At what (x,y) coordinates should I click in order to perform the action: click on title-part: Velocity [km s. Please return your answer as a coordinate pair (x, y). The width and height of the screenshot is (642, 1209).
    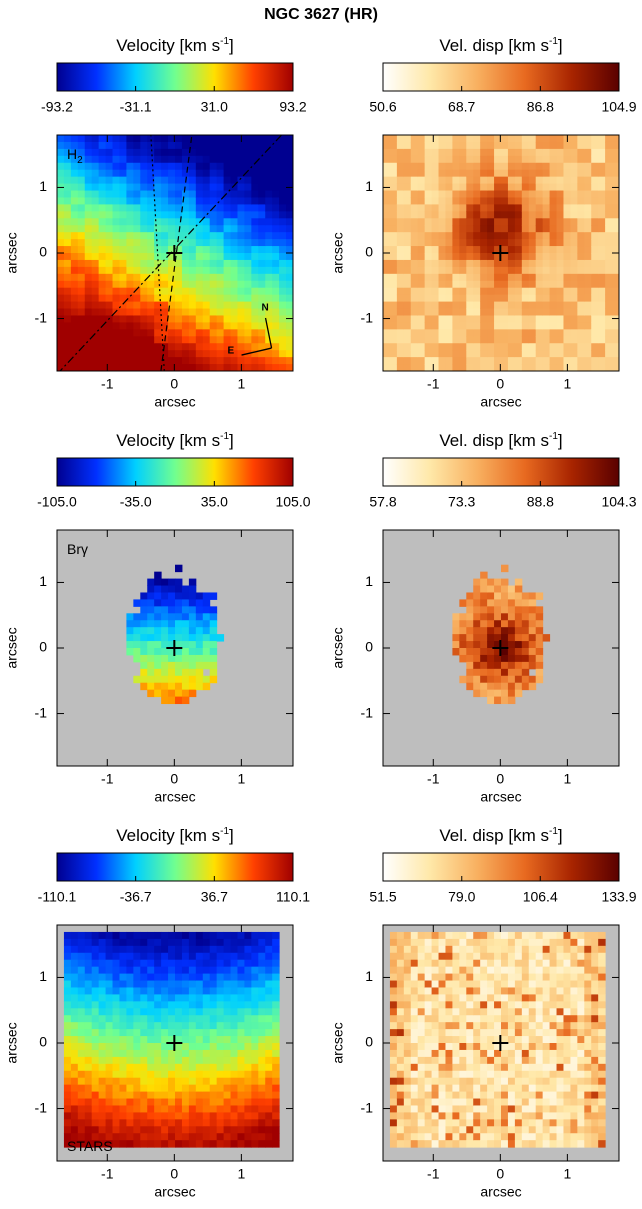
    Looking at the image, I should click on (168, 835).